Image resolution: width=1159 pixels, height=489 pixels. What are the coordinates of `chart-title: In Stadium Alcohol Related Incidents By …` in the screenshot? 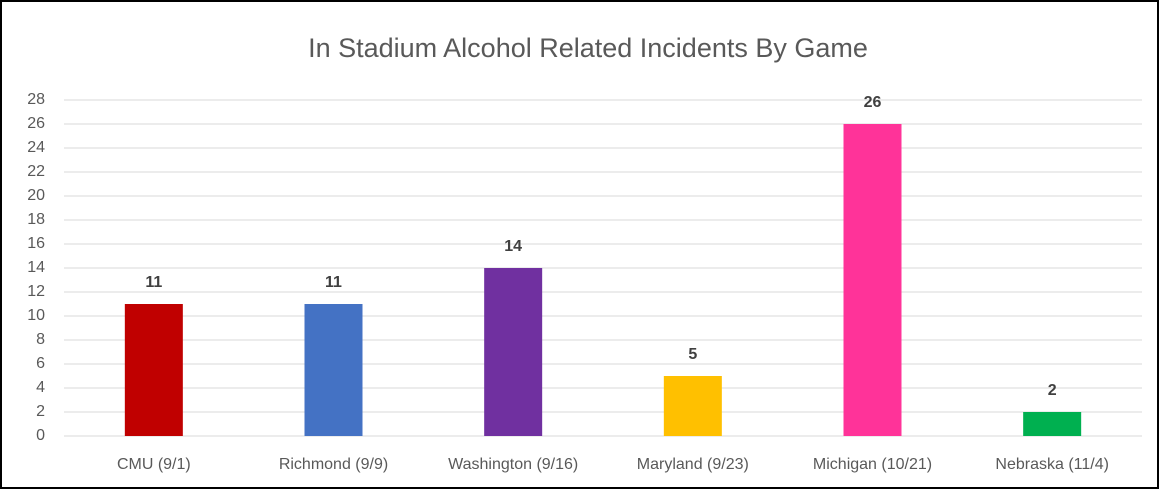 It's located at (588, 48).